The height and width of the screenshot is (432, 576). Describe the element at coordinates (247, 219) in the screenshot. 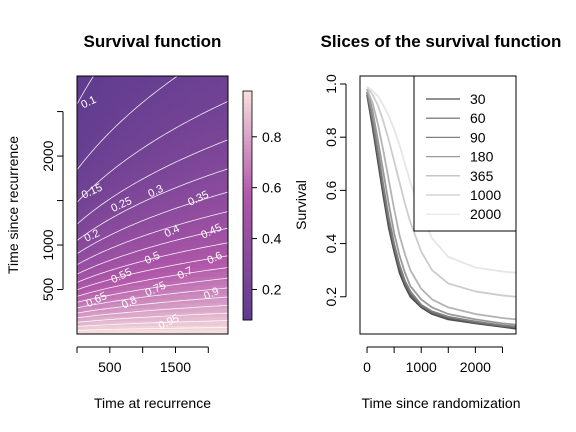

I see `colorbar-swatch` at that location.